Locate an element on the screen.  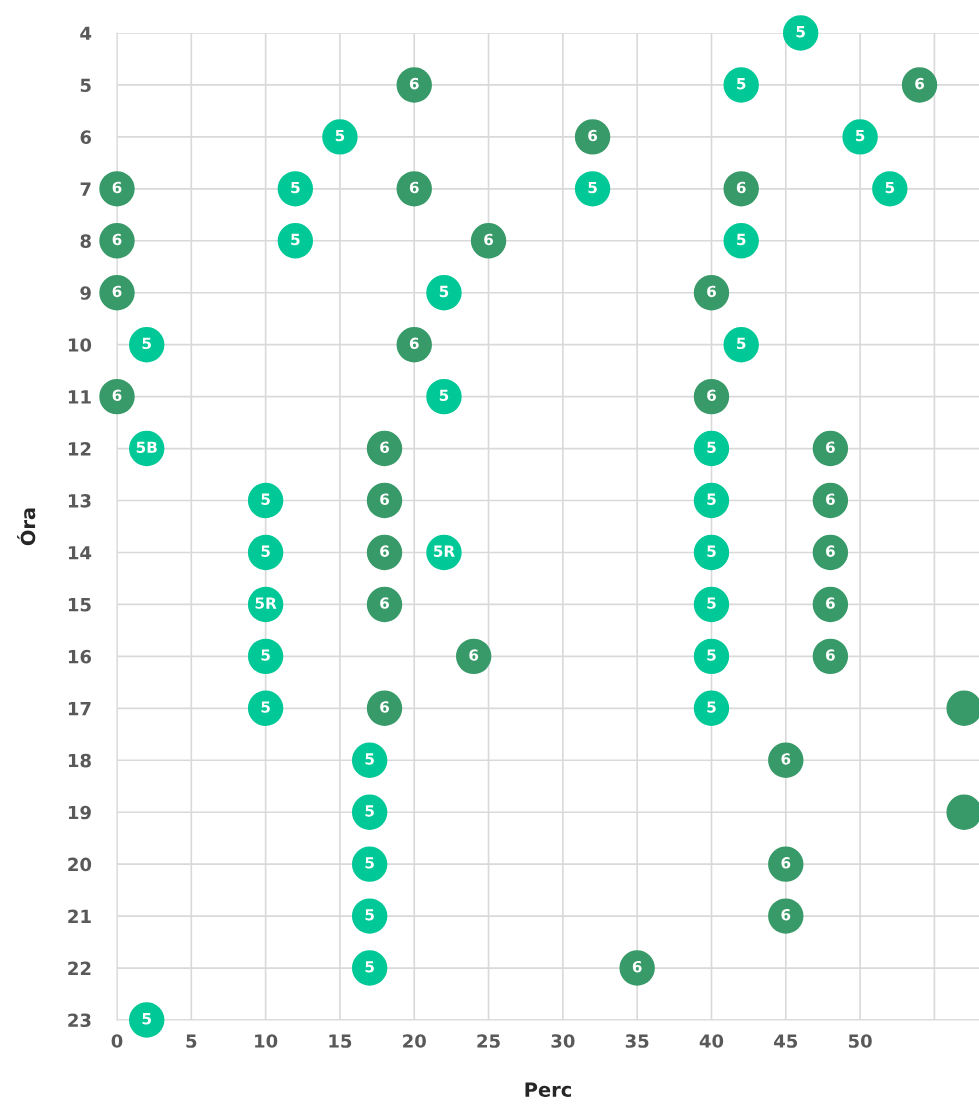
y-tick-label: 10 is located at coordinates (80, 345).